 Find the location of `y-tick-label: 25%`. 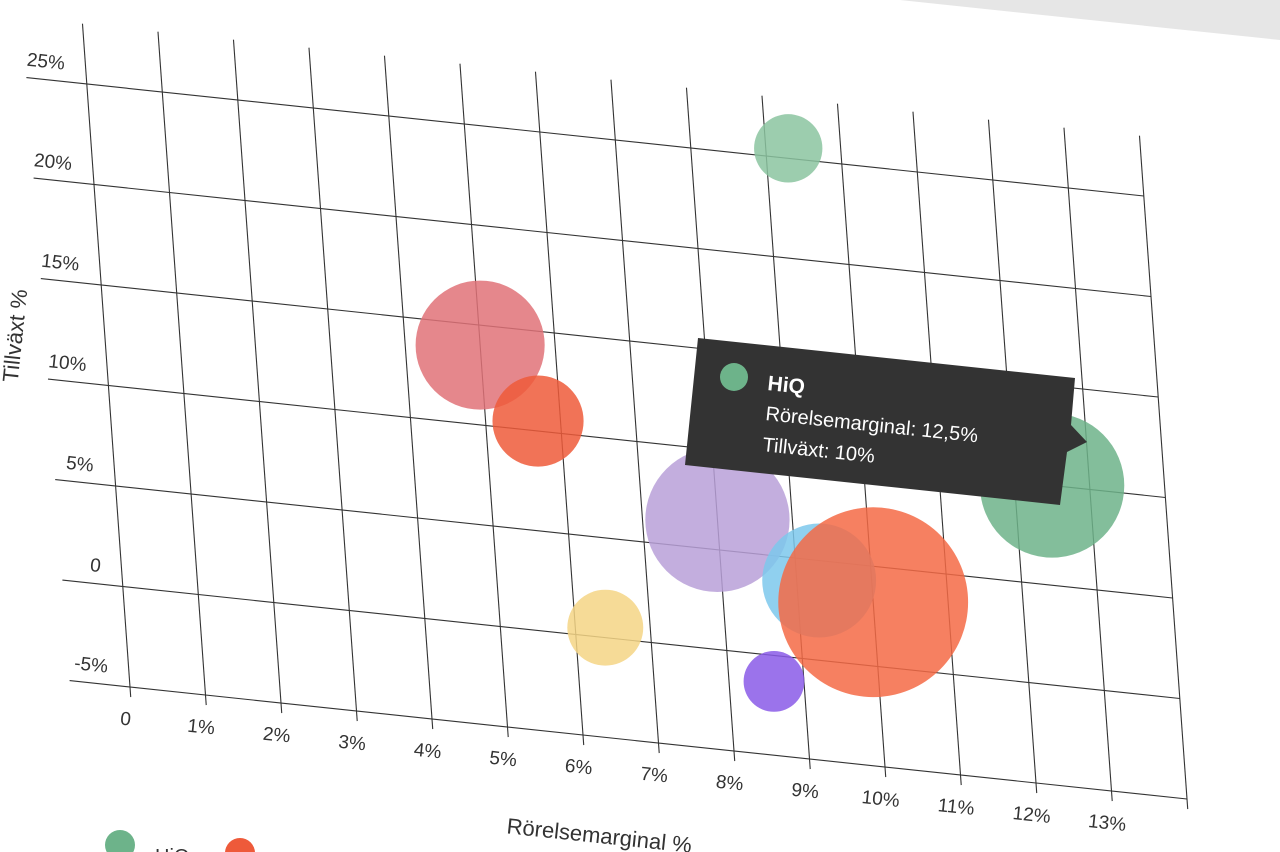

y-tick-label: 25% is located at coordinates (46, 62).